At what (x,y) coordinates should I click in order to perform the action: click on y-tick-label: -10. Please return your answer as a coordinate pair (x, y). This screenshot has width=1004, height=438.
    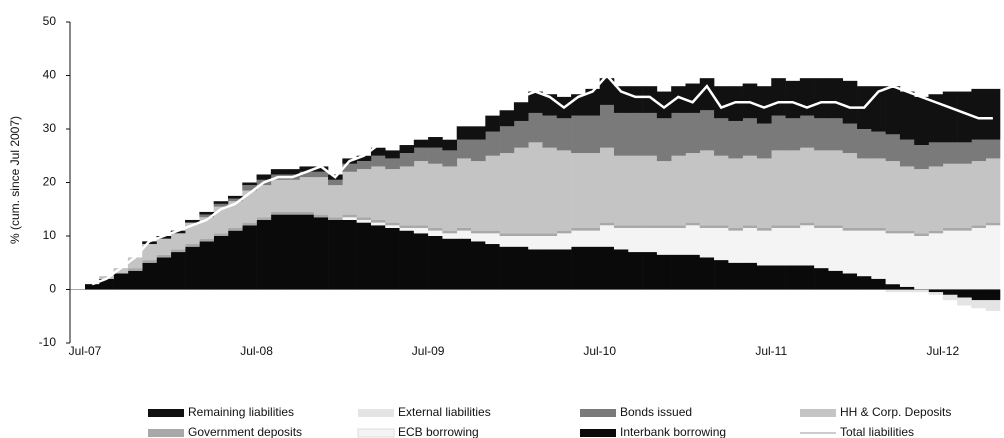
    Looking at the image, I should click on (48, 342).